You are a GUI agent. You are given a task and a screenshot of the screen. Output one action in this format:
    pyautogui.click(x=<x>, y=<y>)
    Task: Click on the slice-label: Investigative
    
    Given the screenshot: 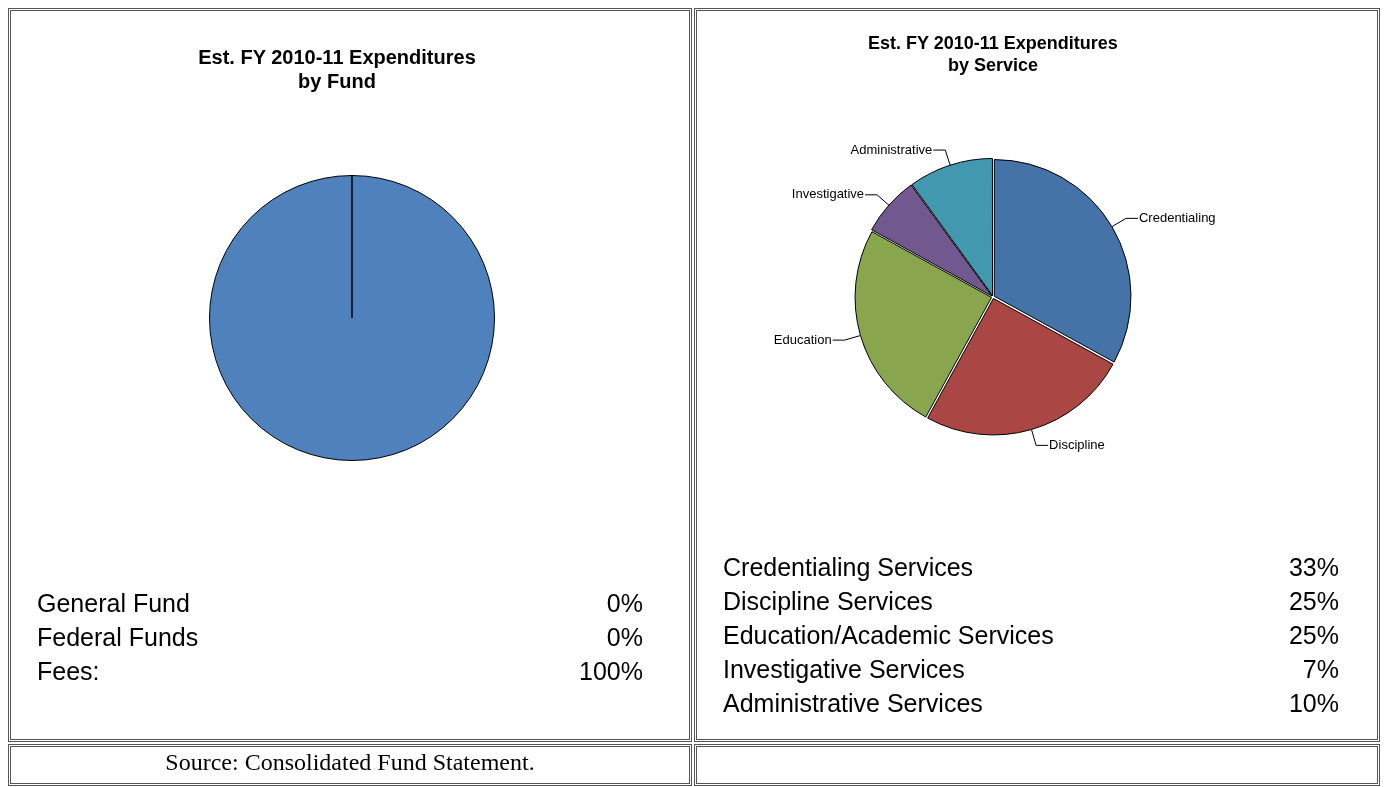 What is the action you would take?
    pyautogui.click(x=828, y=194)
    